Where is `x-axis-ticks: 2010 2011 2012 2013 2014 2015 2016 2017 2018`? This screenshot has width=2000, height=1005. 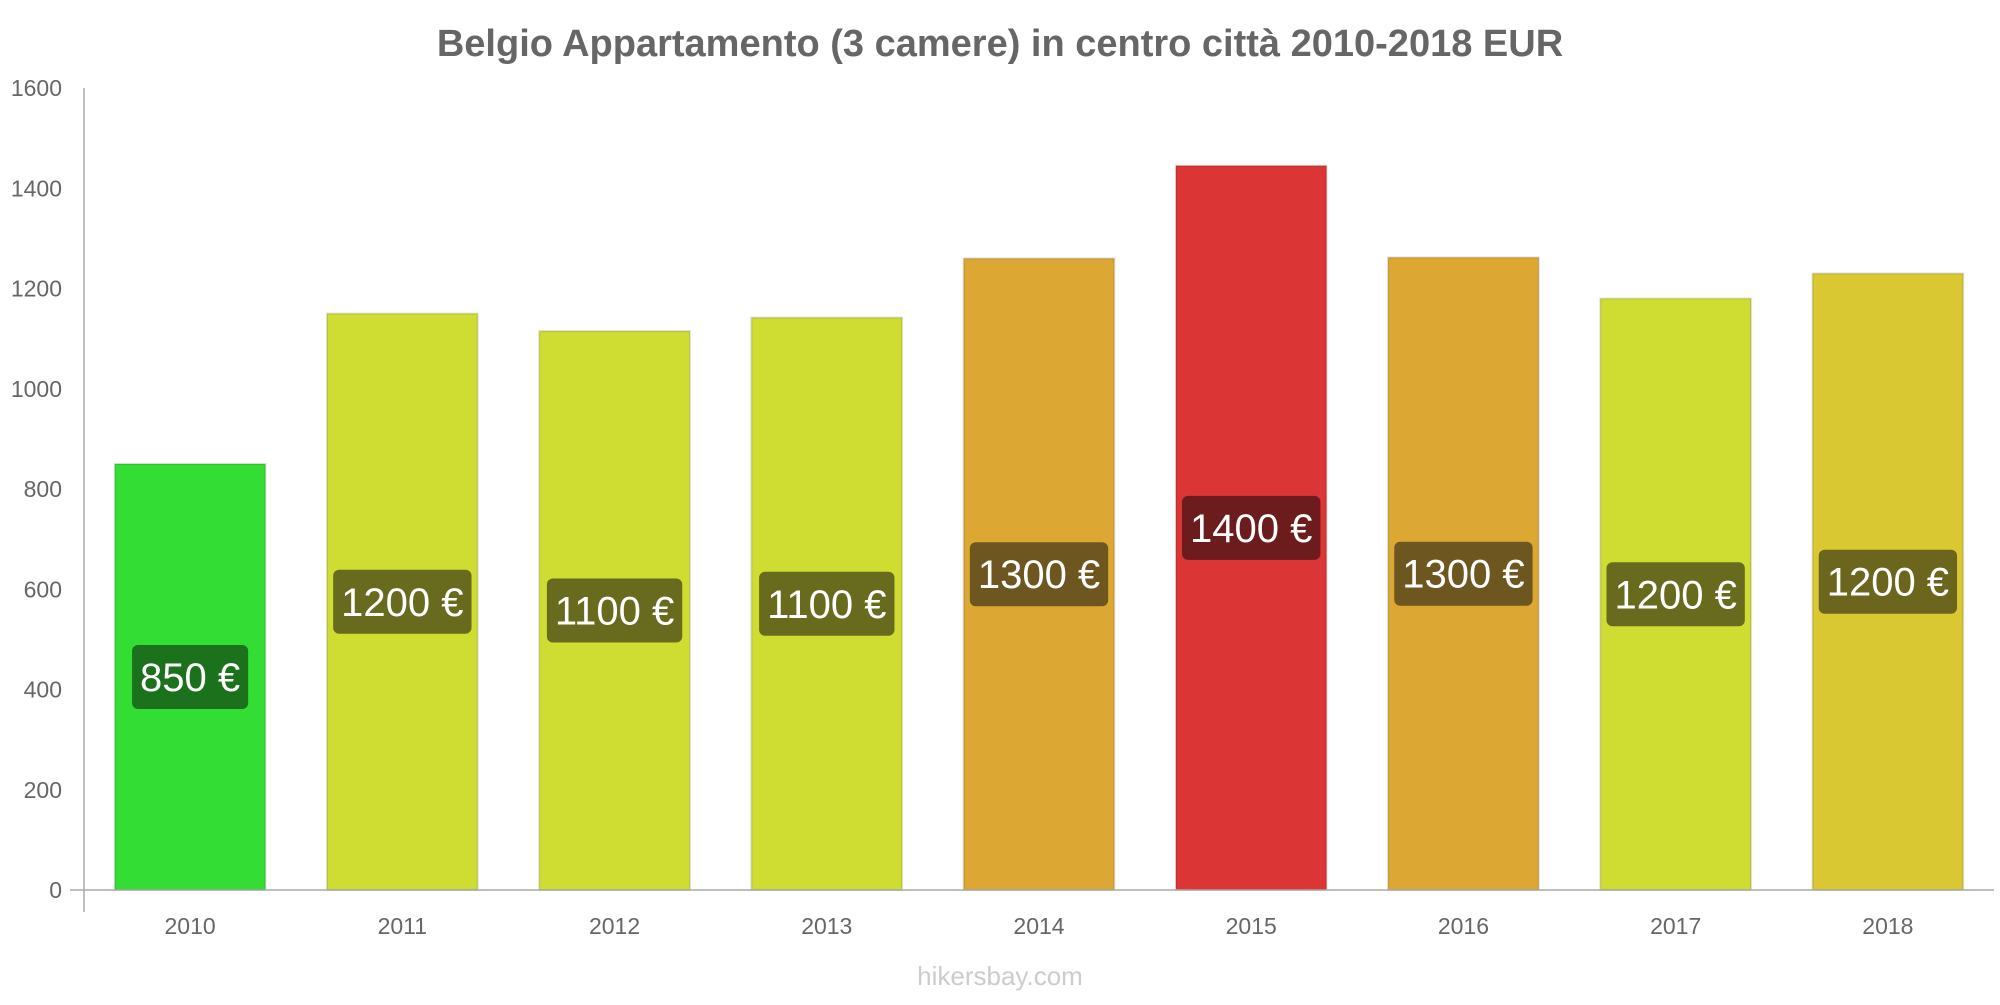 x-axis-ticks: 2010 2011 2012 2013 2014 2015 2016 2017 2018 is located at coordinates (1039, 926).